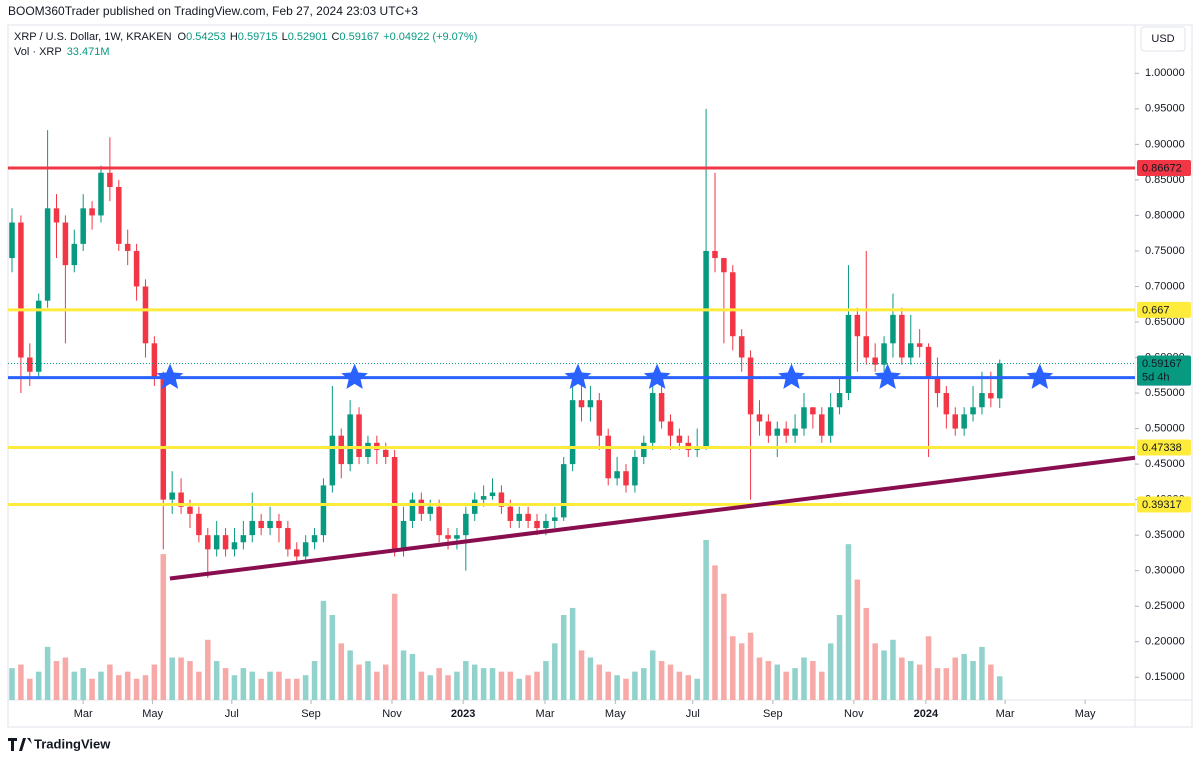  Describe the element at coordinates (308, 37) in the screenshot. I see `ohlc-value: 0.52901` at that location.